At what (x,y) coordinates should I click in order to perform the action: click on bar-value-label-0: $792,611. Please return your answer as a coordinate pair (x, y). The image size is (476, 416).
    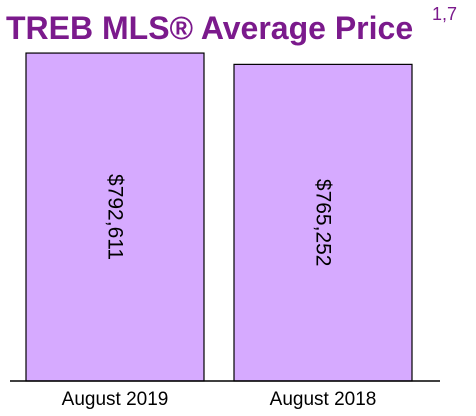
    Looking at the image, I should click on (115, 217).